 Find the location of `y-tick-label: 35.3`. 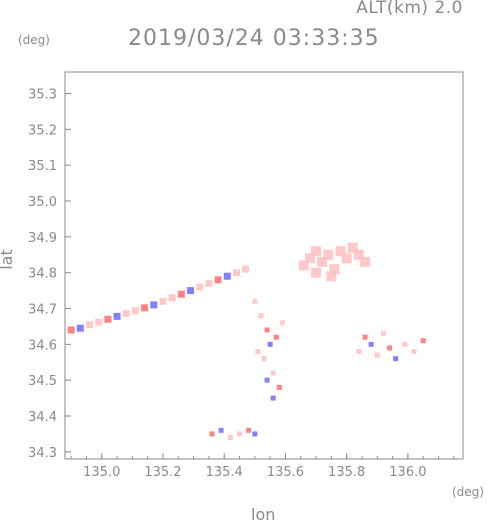

y-tick-label: 35.3 is located at coordinates (42, 95).